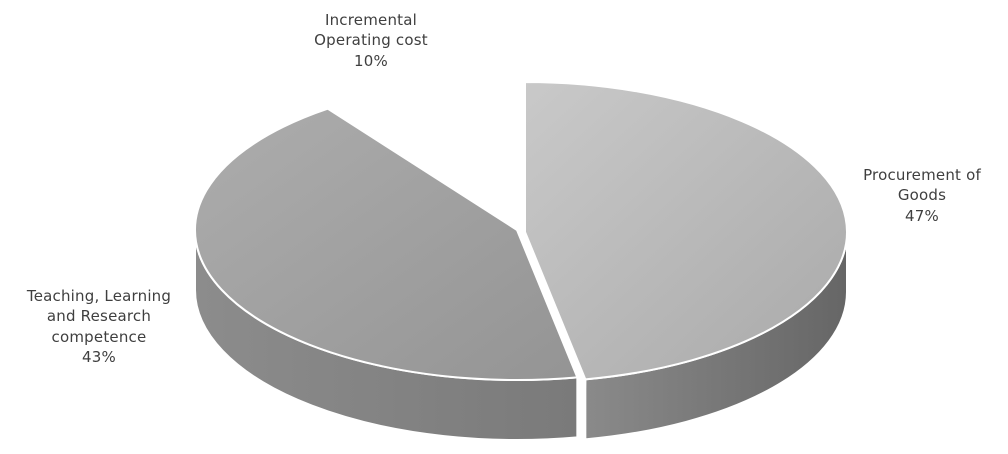  I want to click on slice-label-line: Procurement of, so click(922, 175).